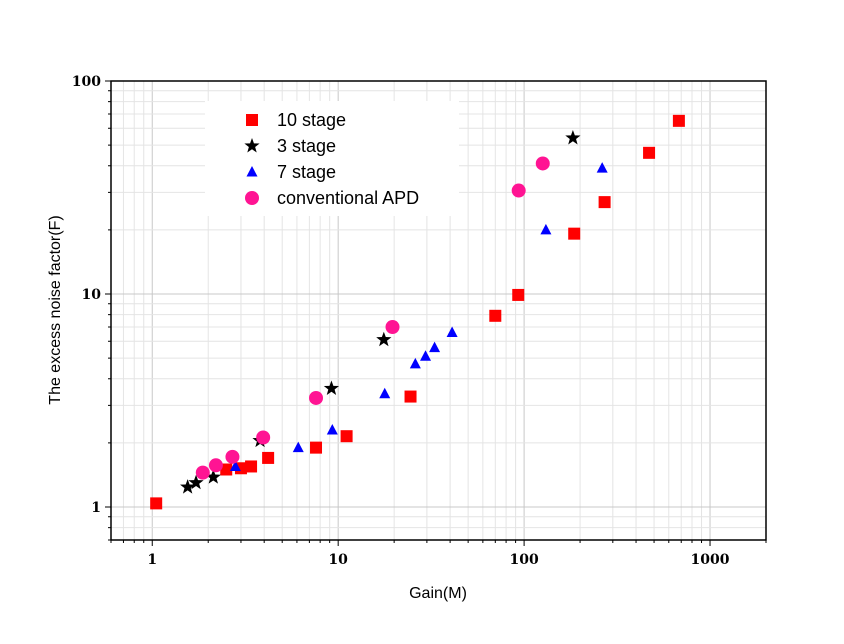 Image resolution: width=844 pixels, height=644 pixels. What do you see at coordinates (523, 560) in the screenshot?
I see `x-tick-label: 100` at bounding box center [523, 560].